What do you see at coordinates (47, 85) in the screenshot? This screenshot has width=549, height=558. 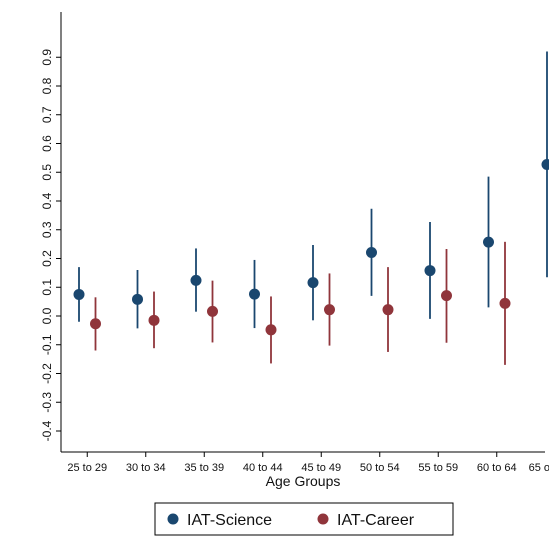 I see `y-tick-label: 0.8` at bounding box center [47, 85].